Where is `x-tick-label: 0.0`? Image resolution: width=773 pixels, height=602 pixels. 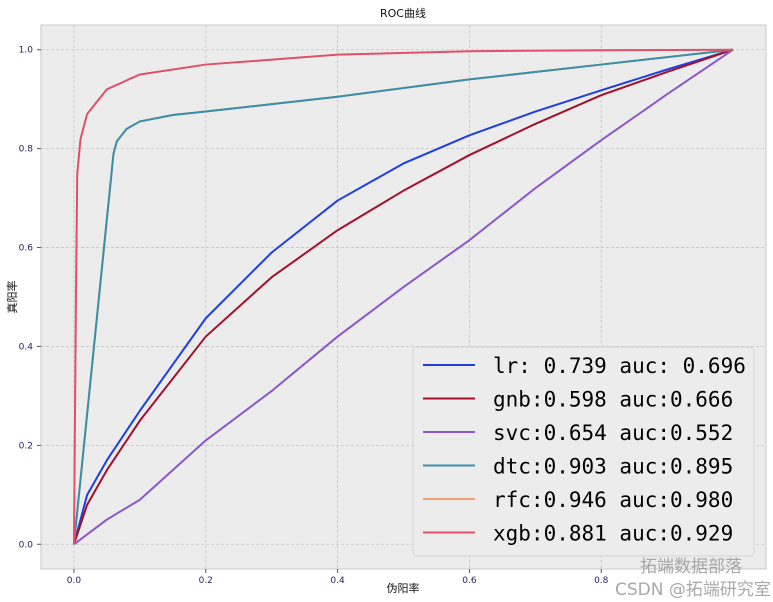
x-tick-label: 0.0 is located at coordinates (74, 581).